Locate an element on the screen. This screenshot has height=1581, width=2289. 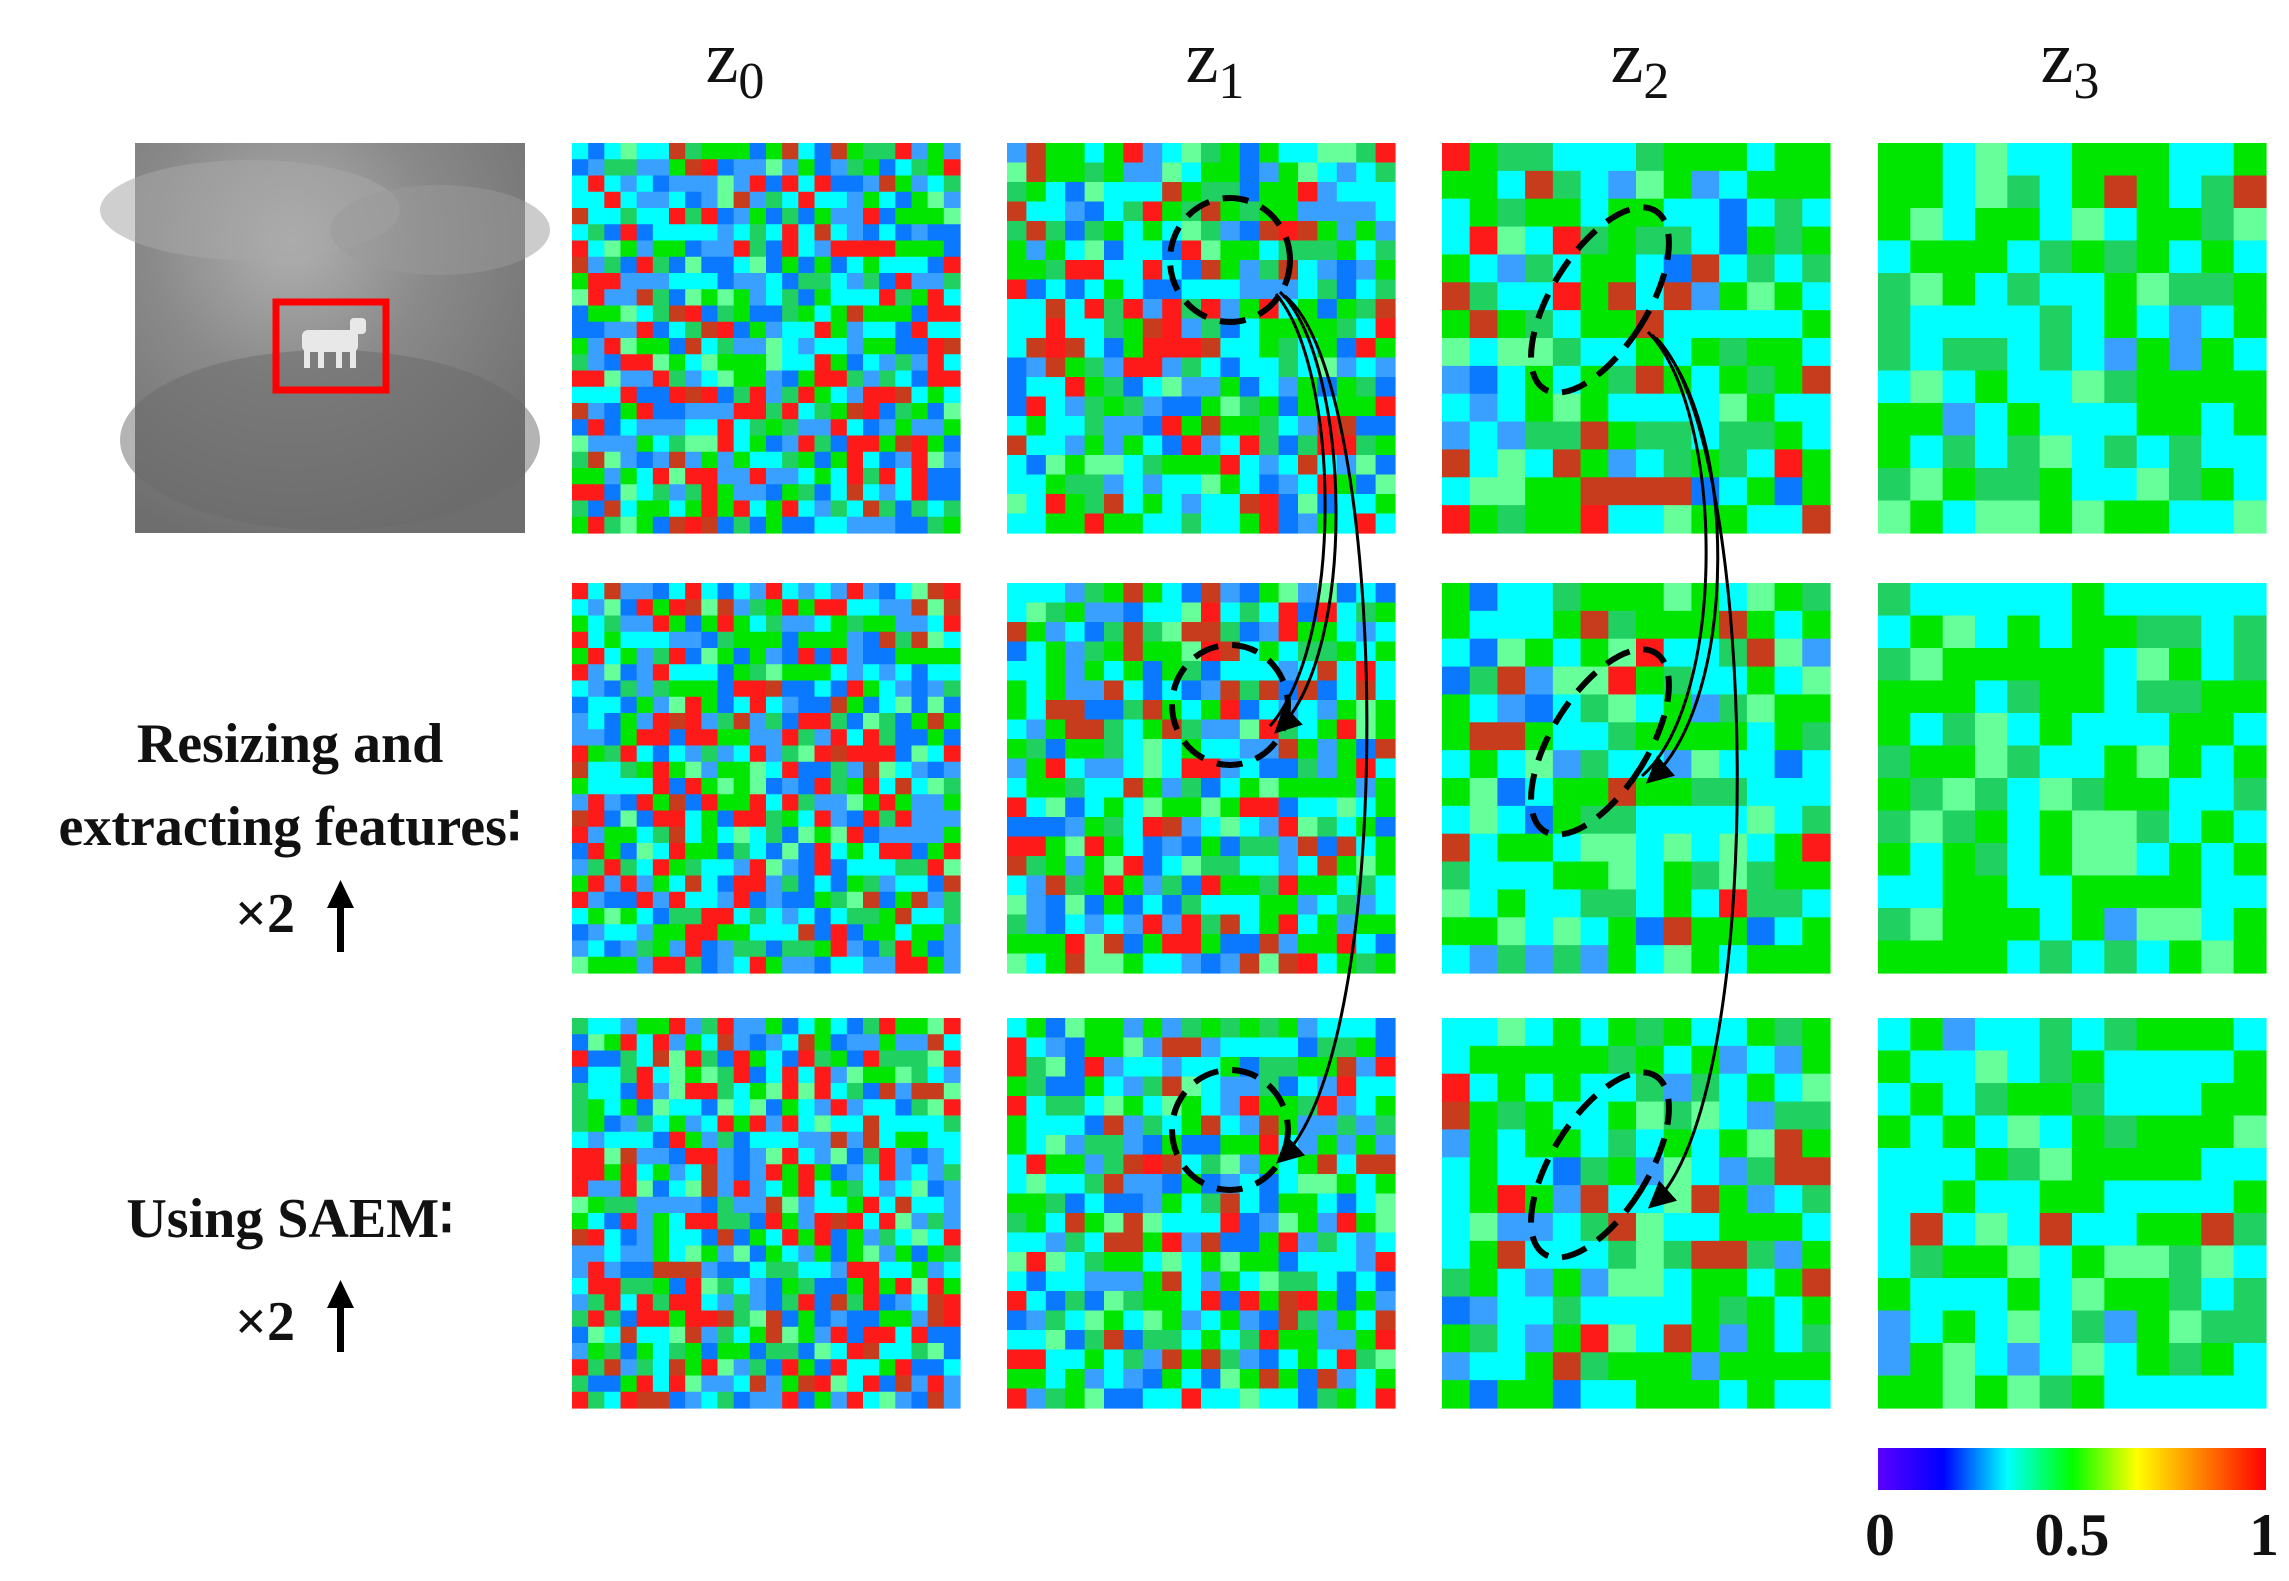
colorbar-tick-mid: 0.5 is located at coordinates (2072, 1535).